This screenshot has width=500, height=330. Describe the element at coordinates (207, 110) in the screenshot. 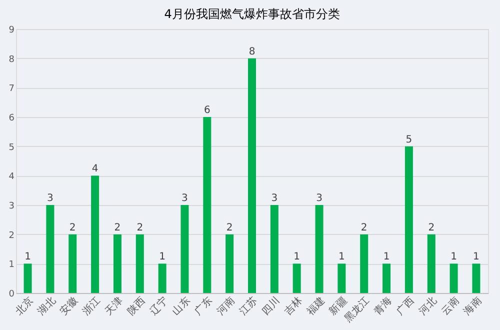

I see `data-label: 6` at that location.